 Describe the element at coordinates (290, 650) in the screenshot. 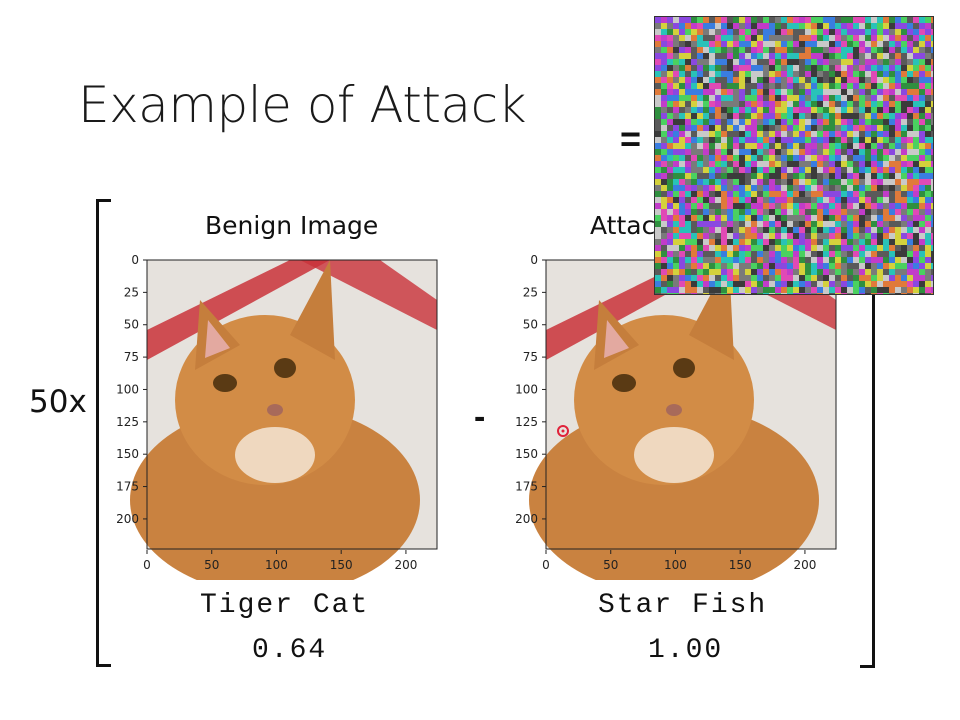

I see `benign-confidence: 0.64` at that location.